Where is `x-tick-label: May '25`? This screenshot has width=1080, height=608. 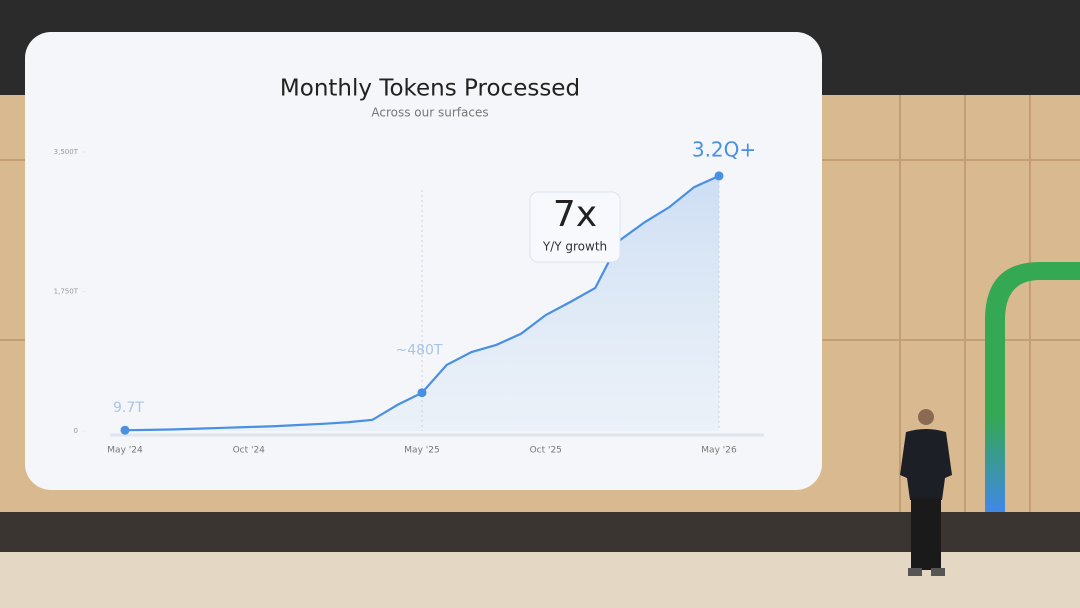
x-tick-label: May '25 is located at coordinates (421, 451).